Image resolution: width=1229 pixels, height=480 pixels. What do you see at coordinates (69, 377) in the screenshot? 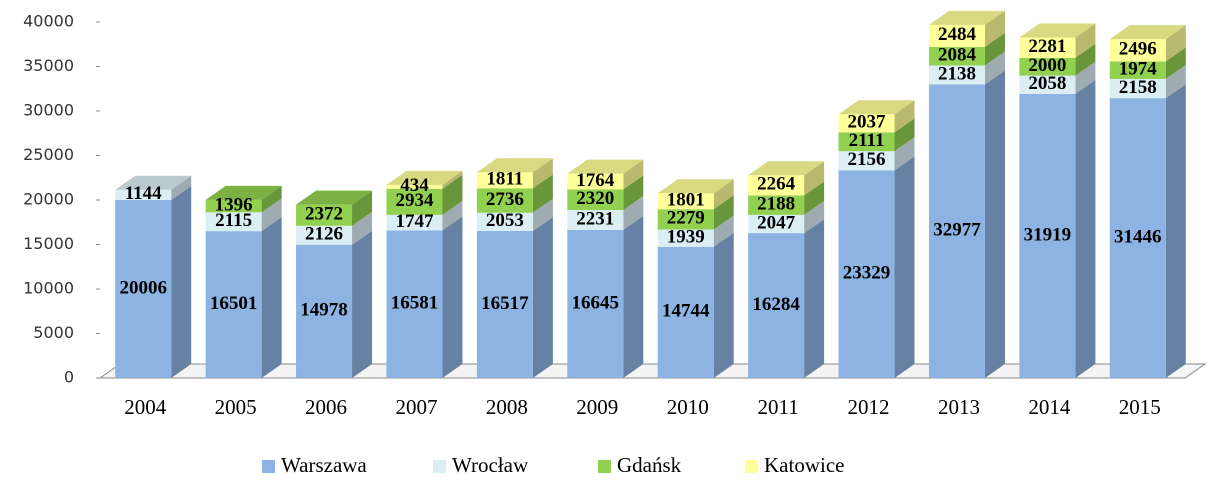
I see `y-tick-label: 0` at bounding box center [69, 377].